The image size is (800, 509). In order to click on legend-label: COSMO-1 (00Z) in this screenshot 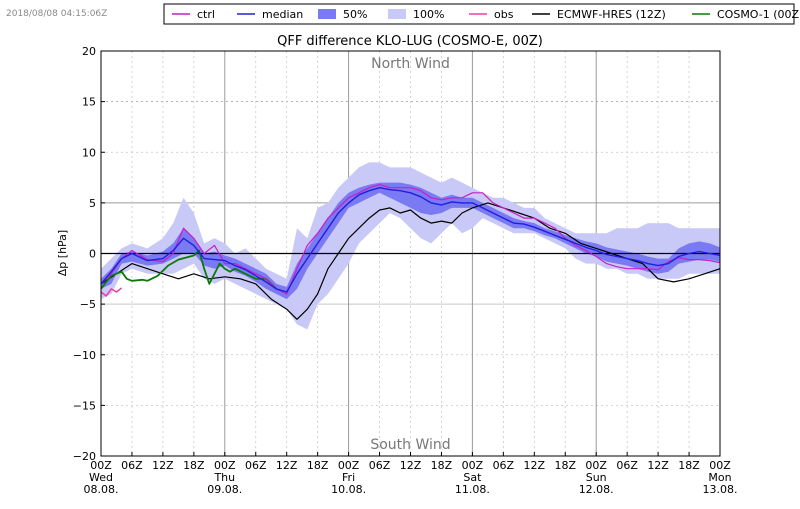, I will do `click(758, 14)`.